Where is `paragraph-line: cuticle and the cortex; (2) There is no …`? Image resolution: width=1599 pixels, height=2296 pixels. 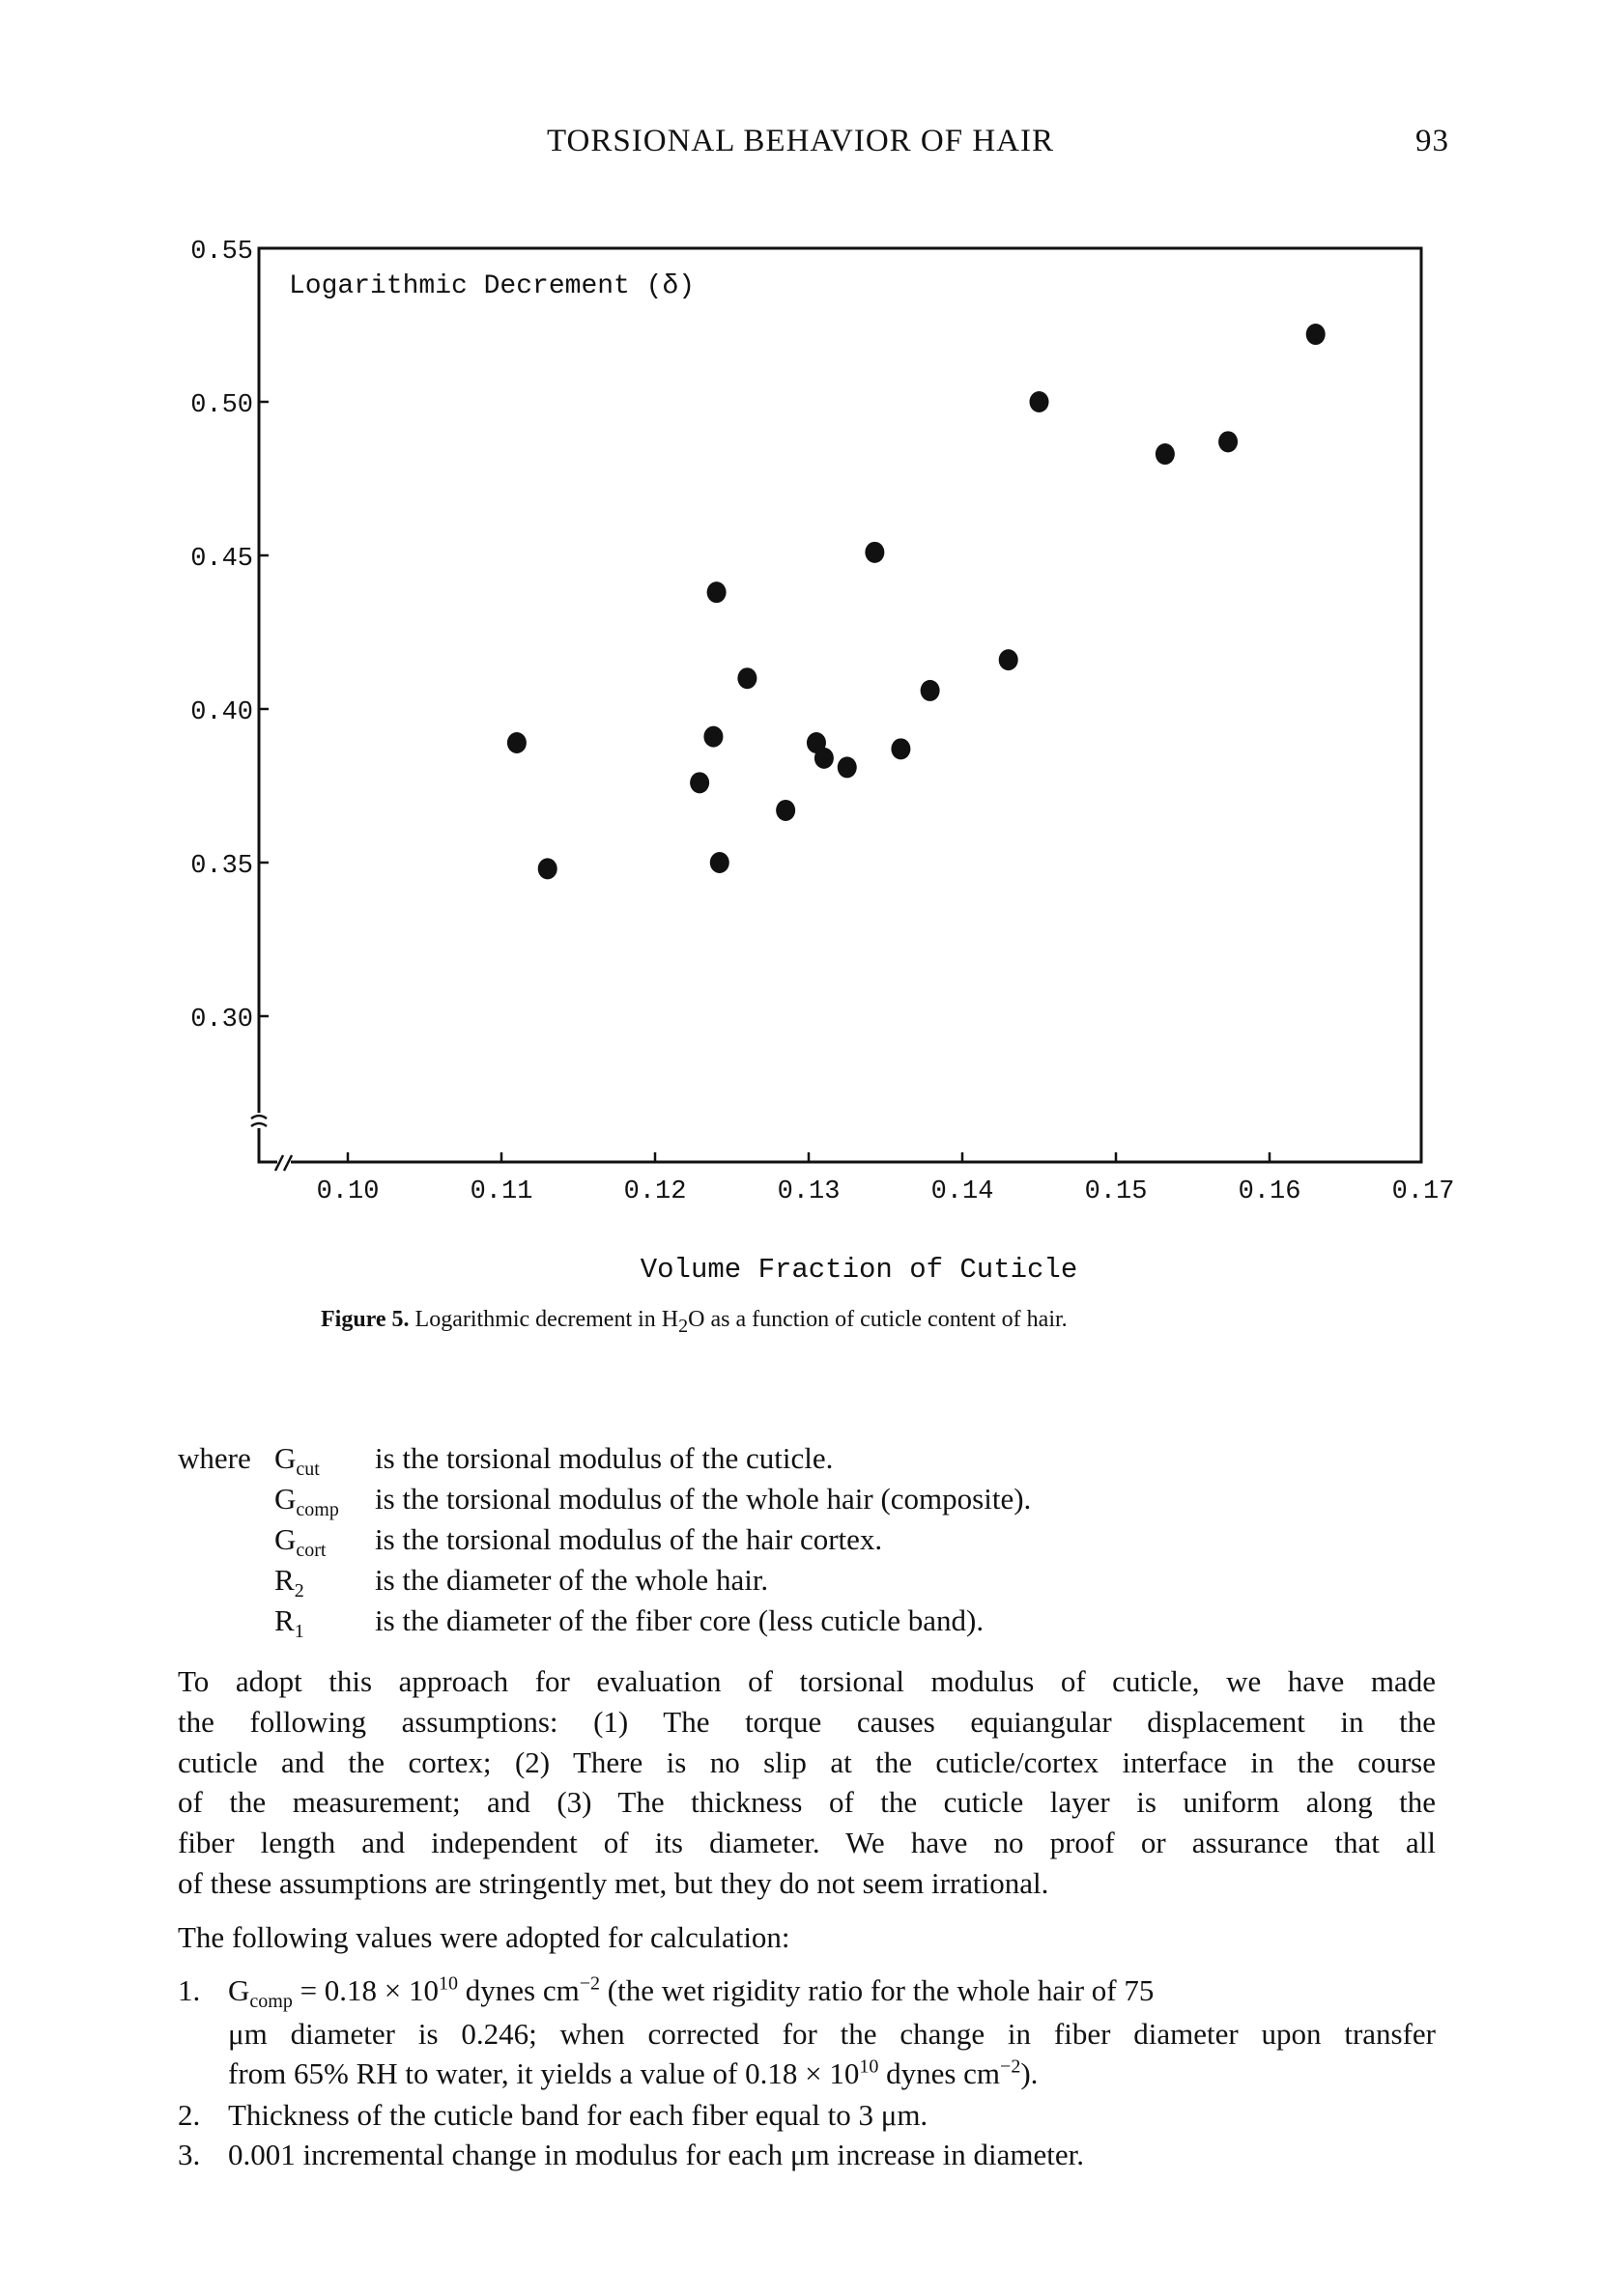 paragraph-line: cuticle and the cortex; (2) There is no … is located at coordinates (807, 1761).